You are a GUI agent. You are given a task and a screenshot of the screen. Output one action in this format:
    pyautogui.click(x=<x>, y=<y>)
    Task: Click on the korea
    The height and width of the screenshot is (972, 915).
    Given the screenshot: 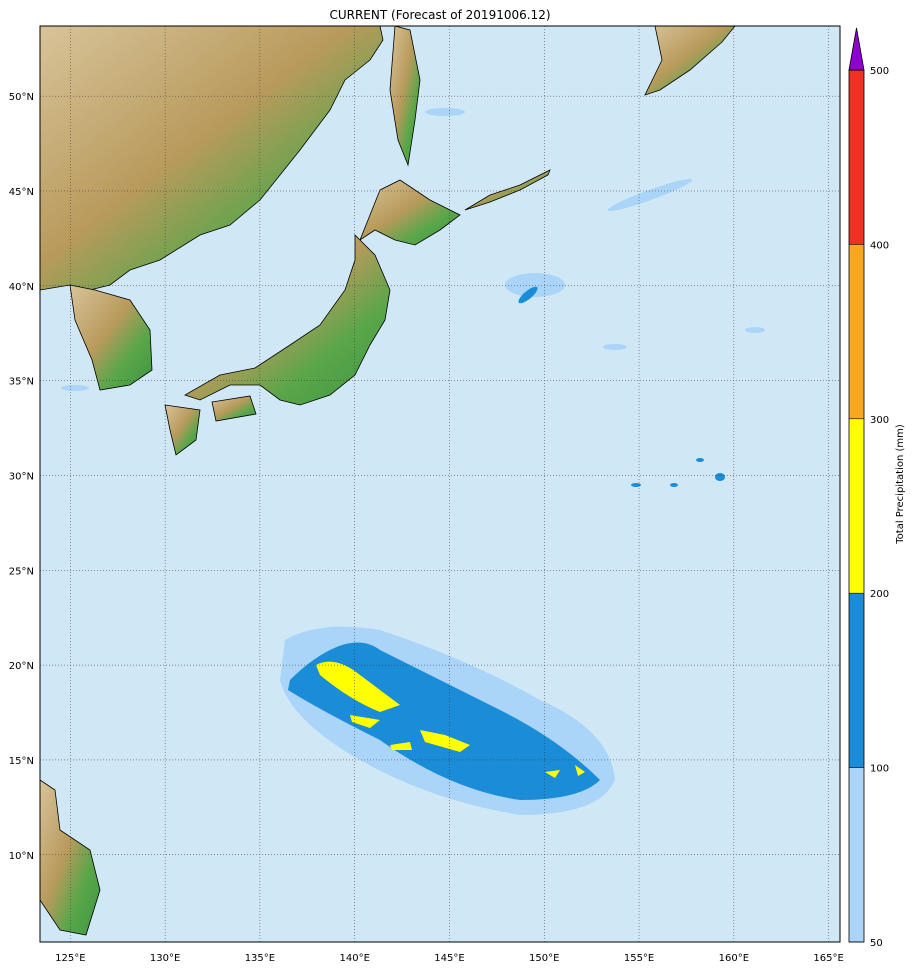 What is the action you would take?
    pyautogui.click(x=111, y=337)
    